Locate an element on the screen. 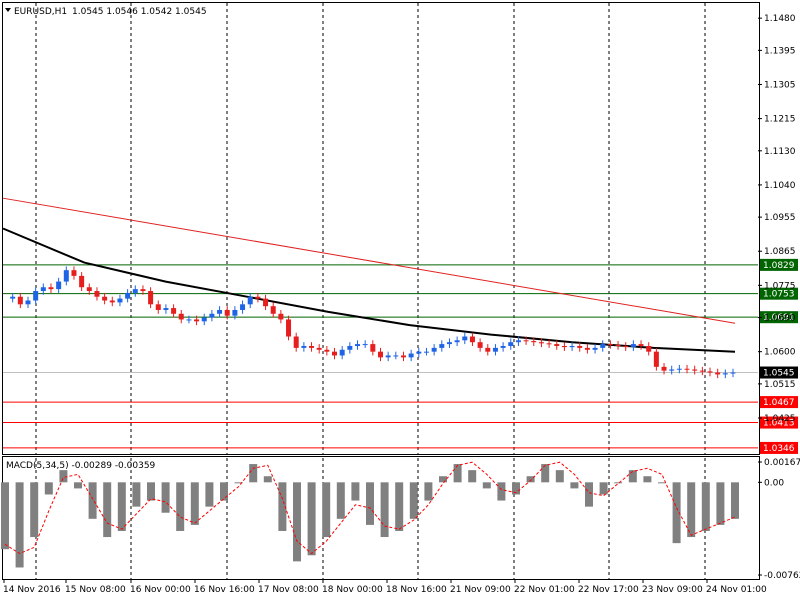 This screenshot has width=800, height=600. current-price-box is located at coordinates (779, 372).